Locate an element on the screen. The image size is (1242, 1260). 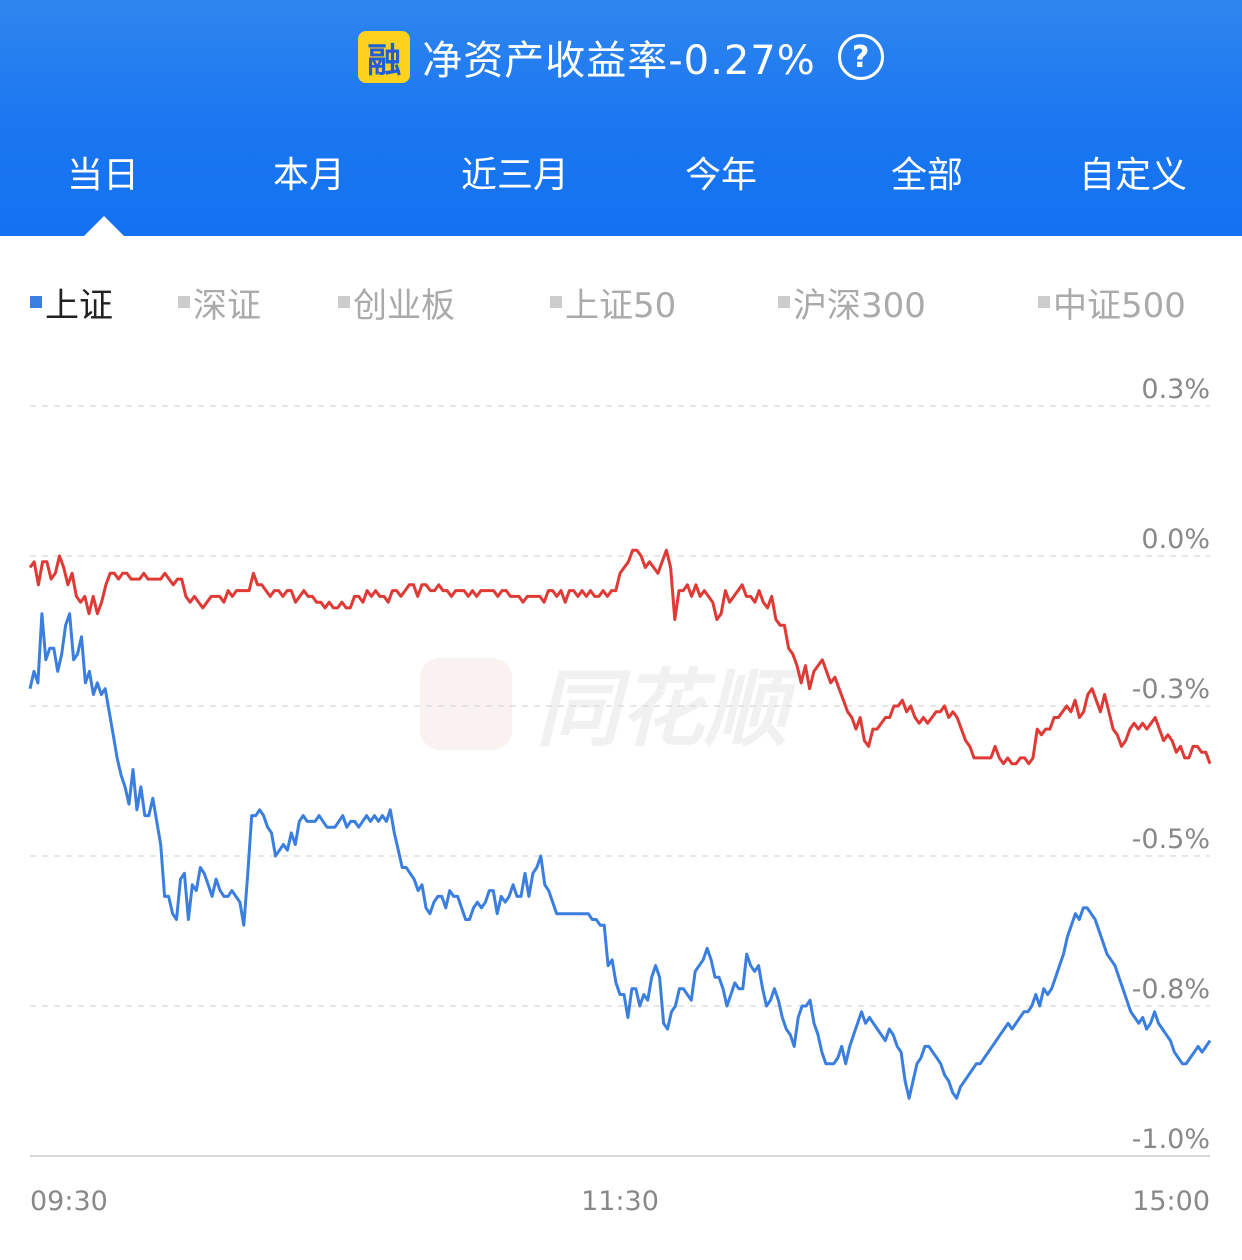
x-axis-labels: 09:30 11:30 15:00 is located at coordinates (620, 1201).